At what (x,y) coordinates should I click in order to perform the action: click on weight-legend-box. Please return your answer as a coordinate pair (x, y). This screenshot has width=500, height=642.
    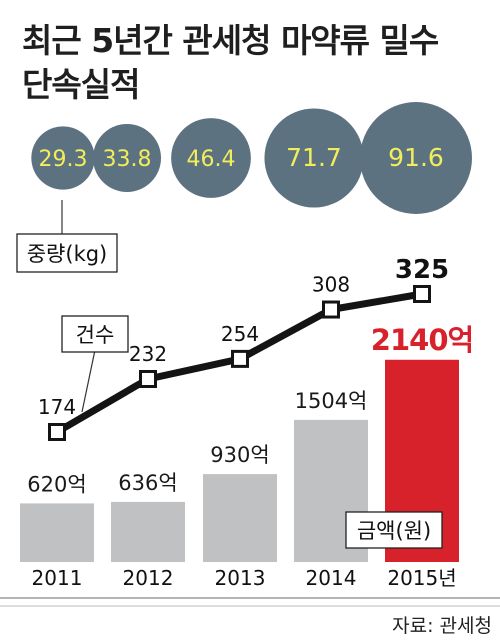
    Looking at the image, I should click on (67, 253).